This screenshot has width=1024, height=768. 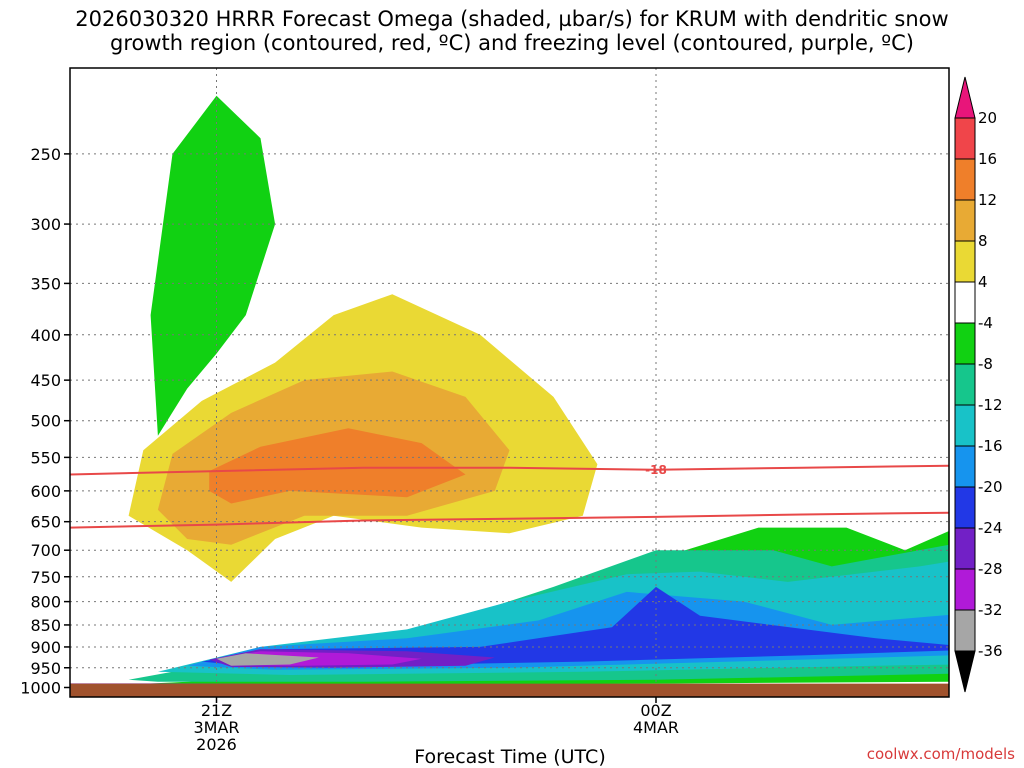 What do you see at coordinates (987, 118) in the screenshot?
I see `colorbar-label: 20` at bounding box center [987, 118].